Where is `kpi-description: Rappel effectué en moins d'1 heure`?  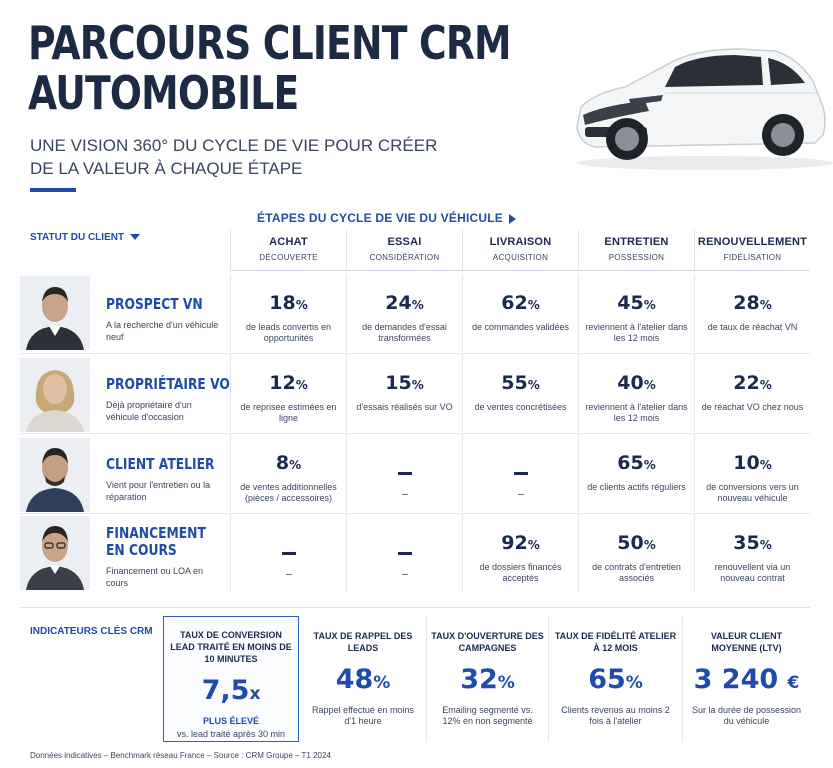
kpi-description: Rappel effectué en moins d'1 heure is located at coordinates (363, 715).